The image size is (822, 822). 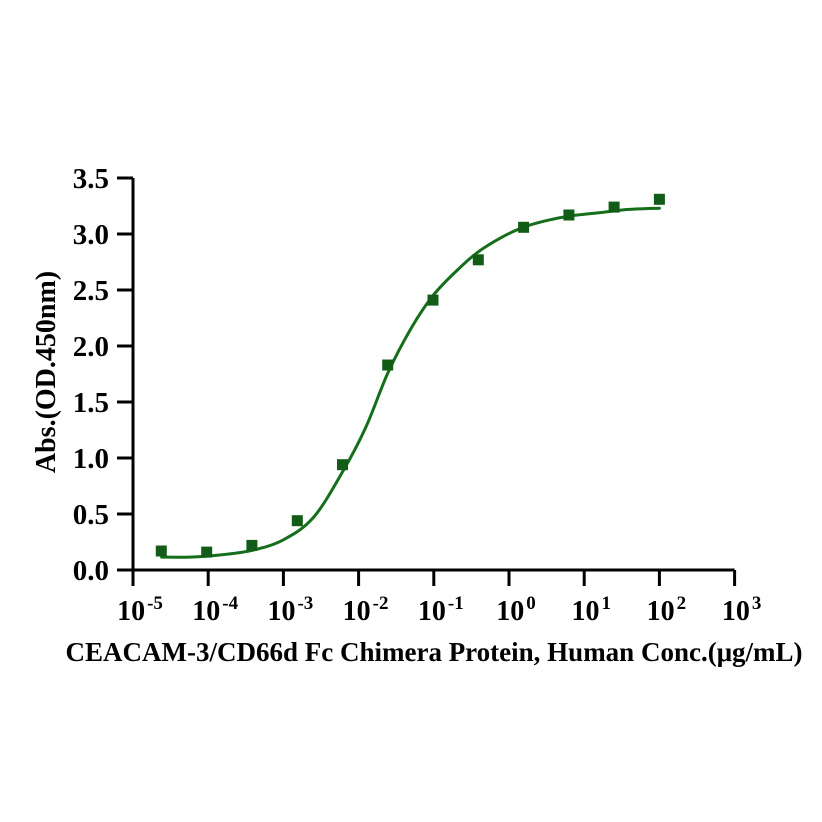 What do you see at coordinates (91, 571) in the screenshot?
I see `y-tick-label: 0.0` at bounding box center [91, 571].